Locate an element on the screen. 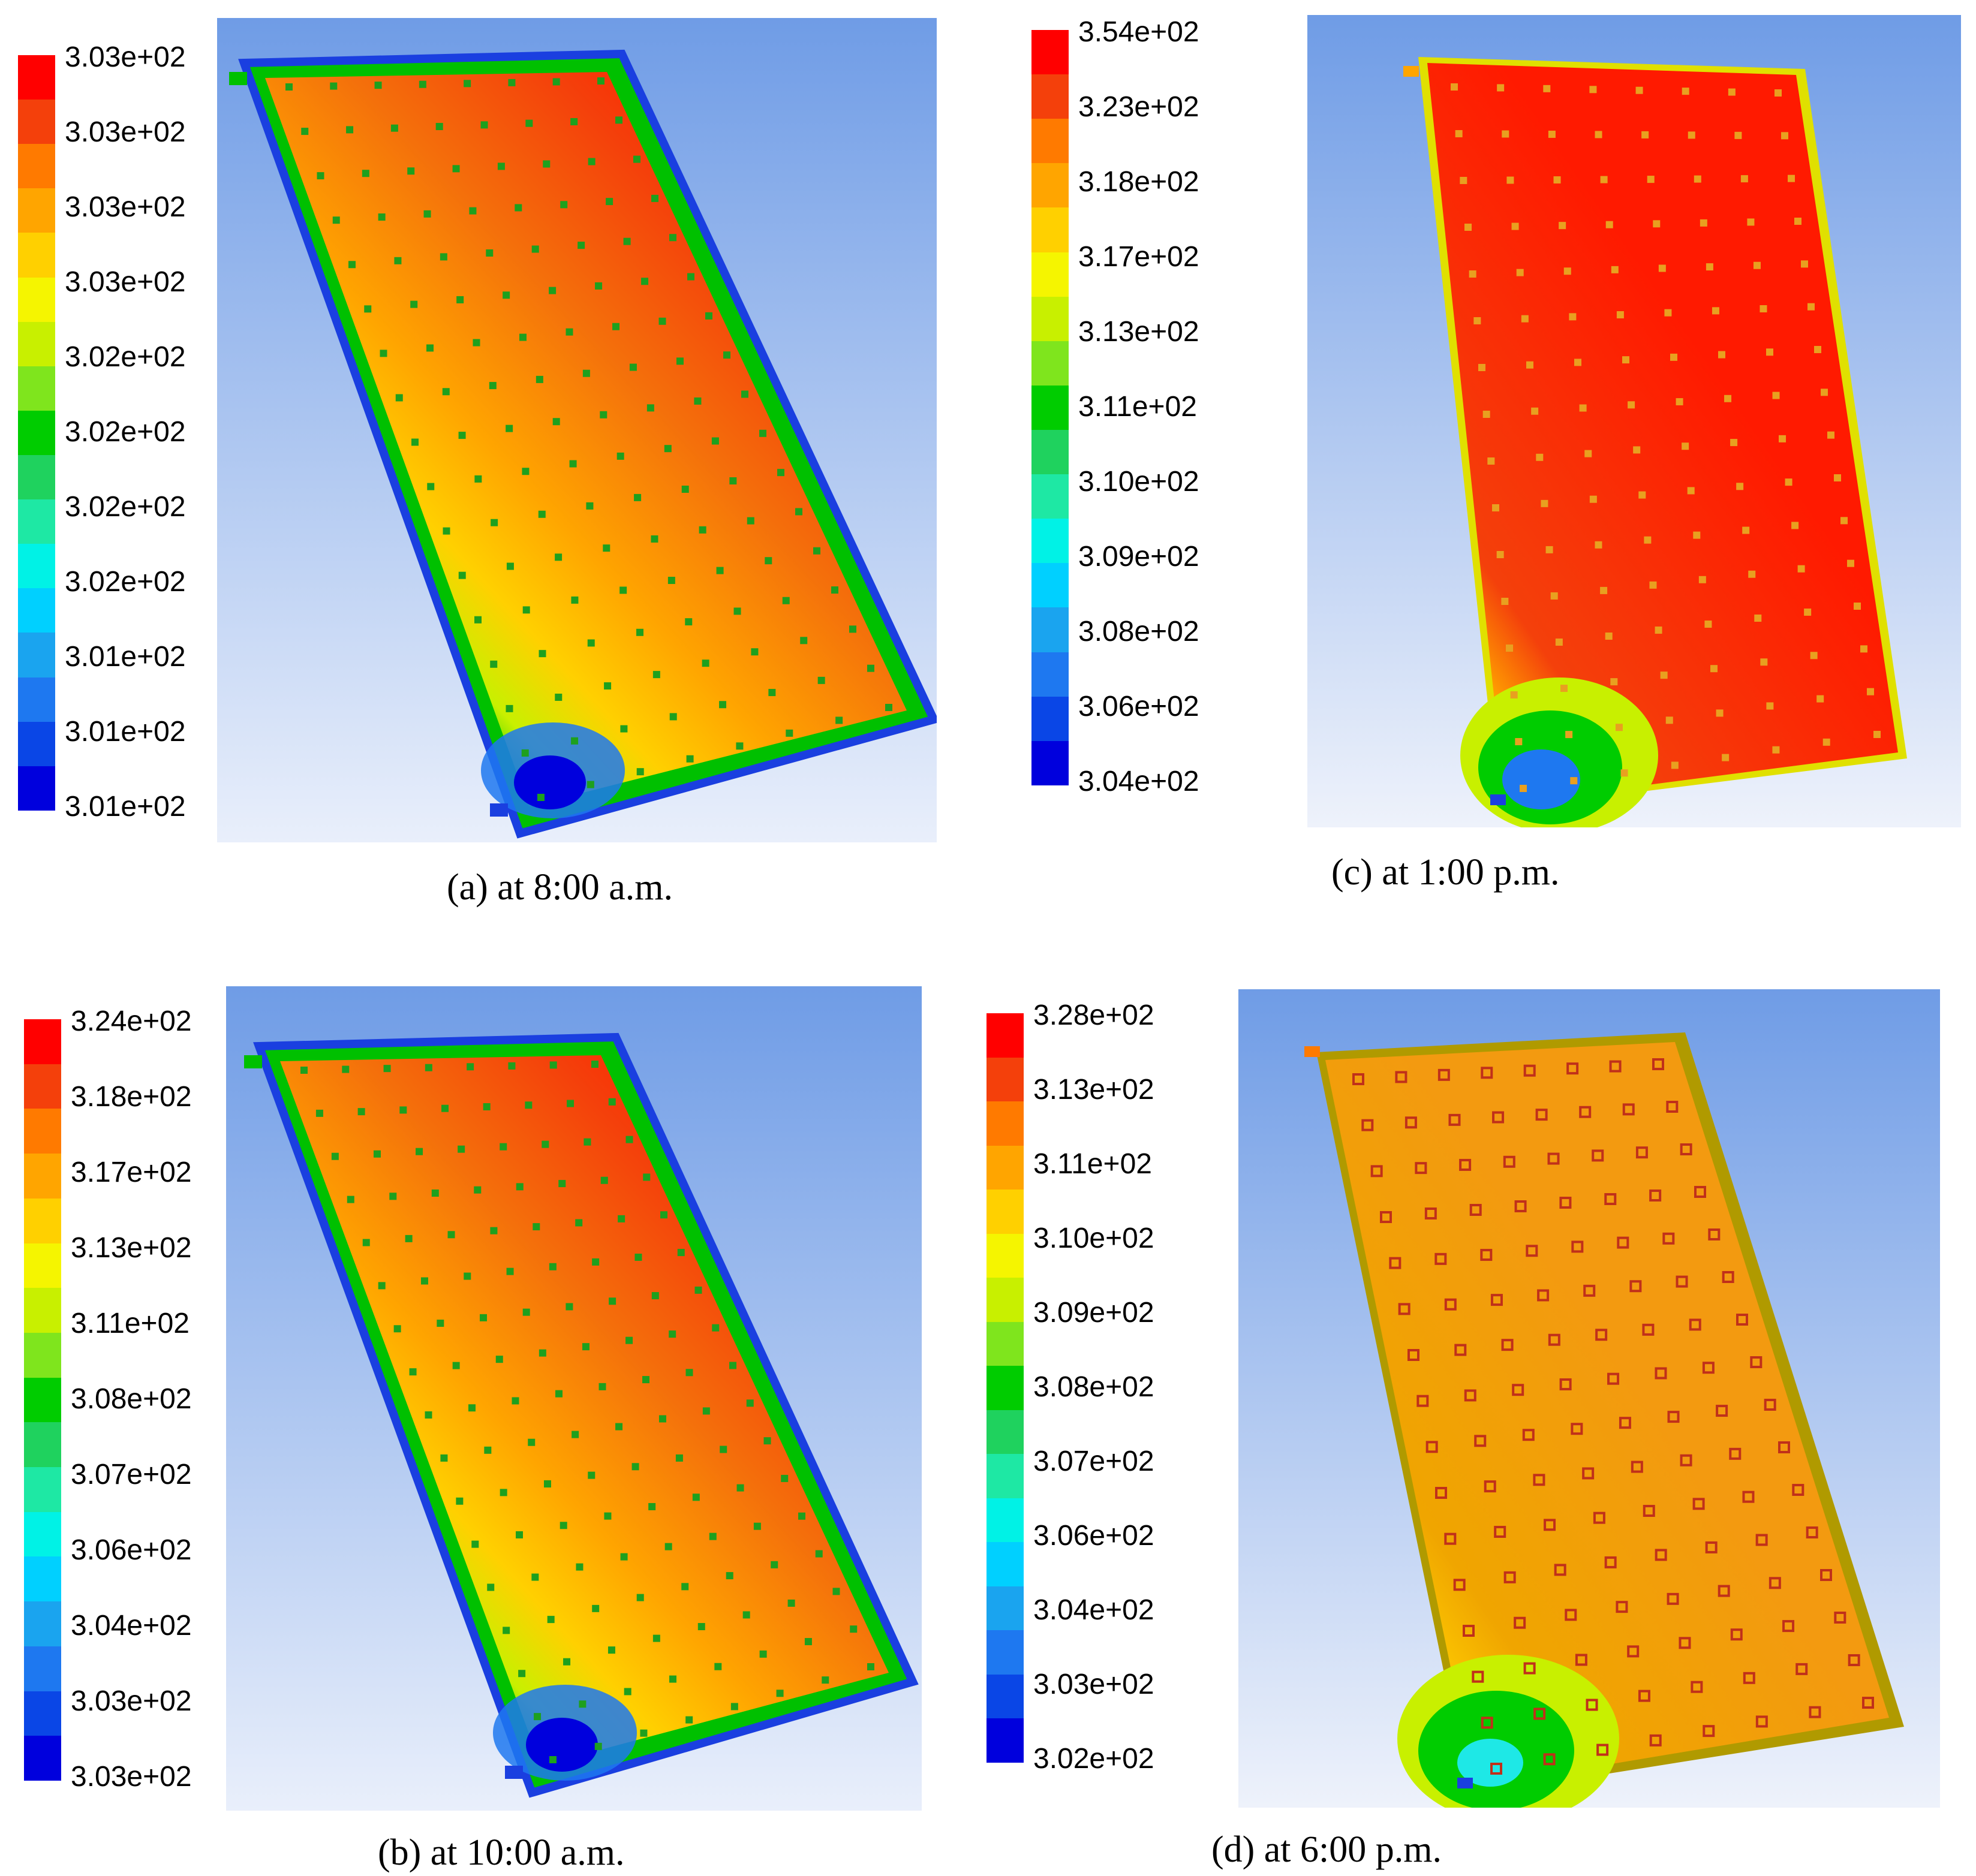 This screenshot has width=1976, height=1876. colorbar-tick-label: 3.13e+02 is located at coordinates (1093, 1090).